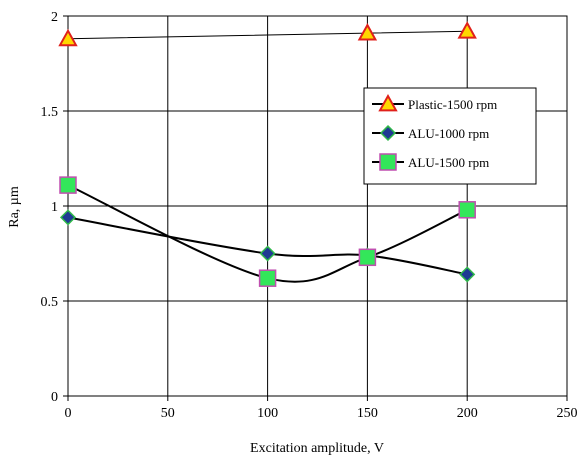 The height and width of the screenshot is (464, 582). I want to click on x-axis-title: Excitation amplitude, V, so click(317, 448).